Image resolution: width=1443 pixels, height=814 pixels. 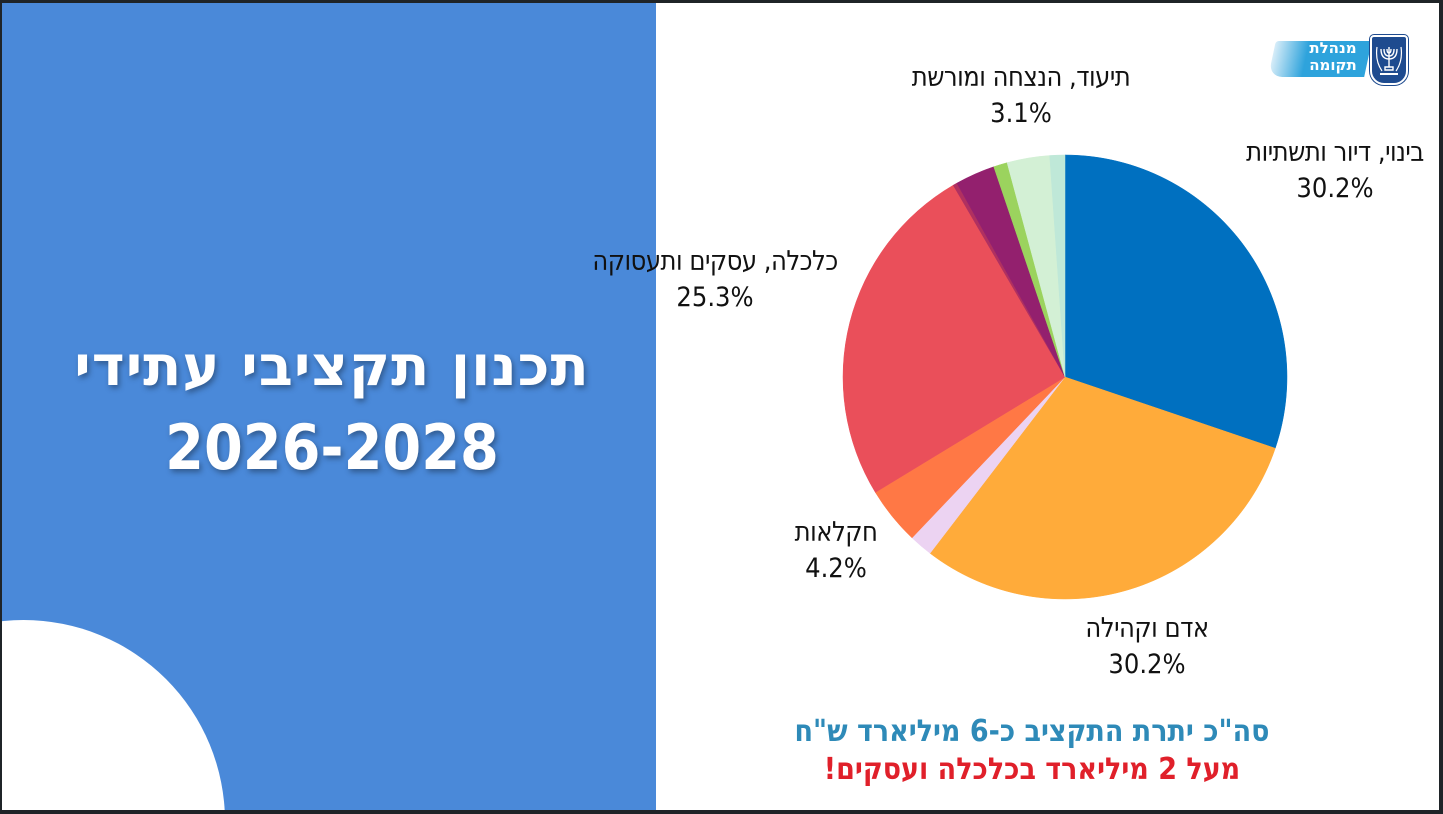 What do you see at coordinates (1032, 731) in the screenshot?
I see `total-budget-text: סה"כ יתרת התקציב כ-6 מיליארד ש"ח` at bounding box center [1032, 731].